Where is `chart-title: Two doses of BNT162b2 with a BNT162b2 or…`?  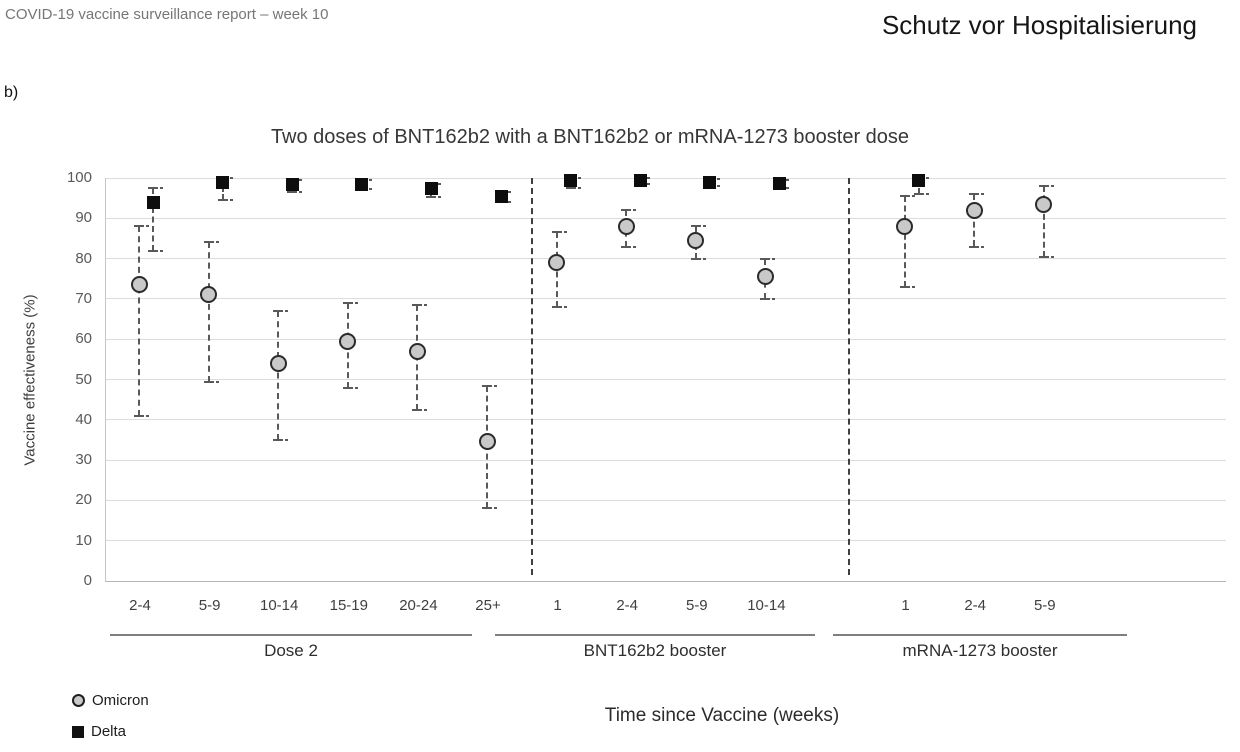
chart-title: Two doses of BNT162b2 with a BNT162b2 or… is located at coordinates (590, 137).